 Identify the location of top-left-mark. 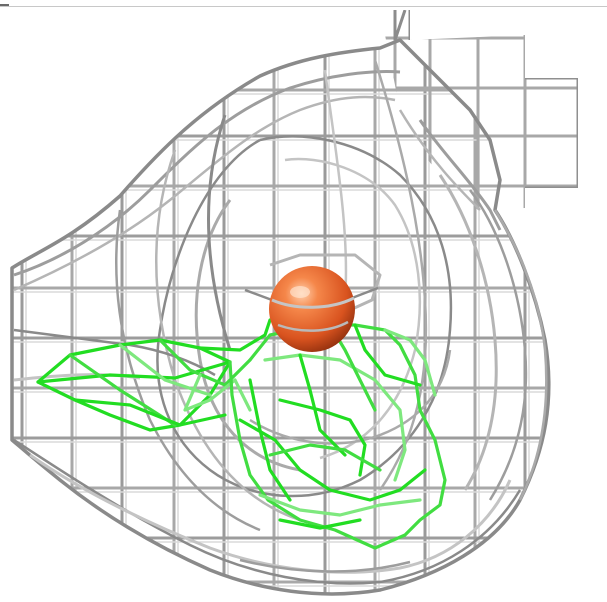
(4, 5).